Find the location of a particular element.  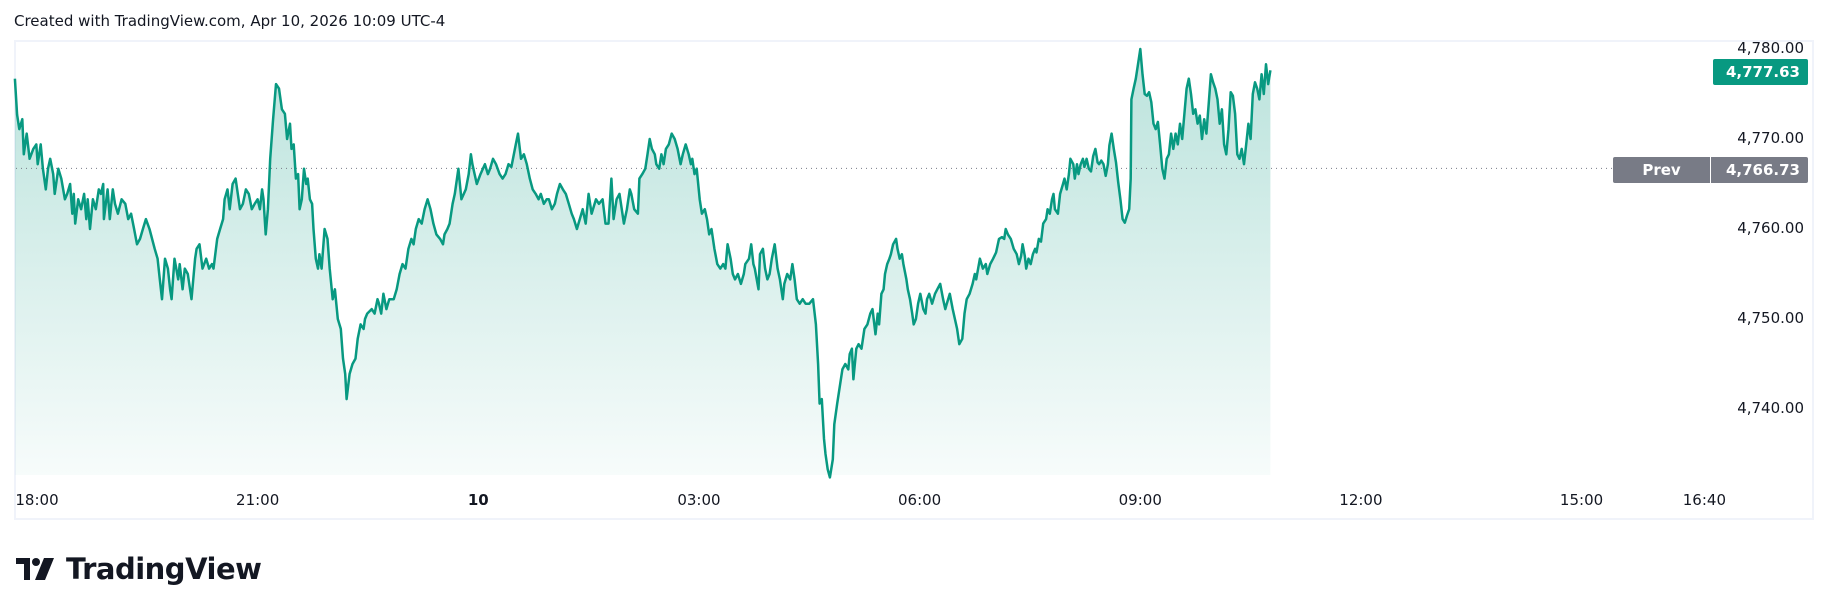

logo-text: TradingView is located at coordinates (164, 569).